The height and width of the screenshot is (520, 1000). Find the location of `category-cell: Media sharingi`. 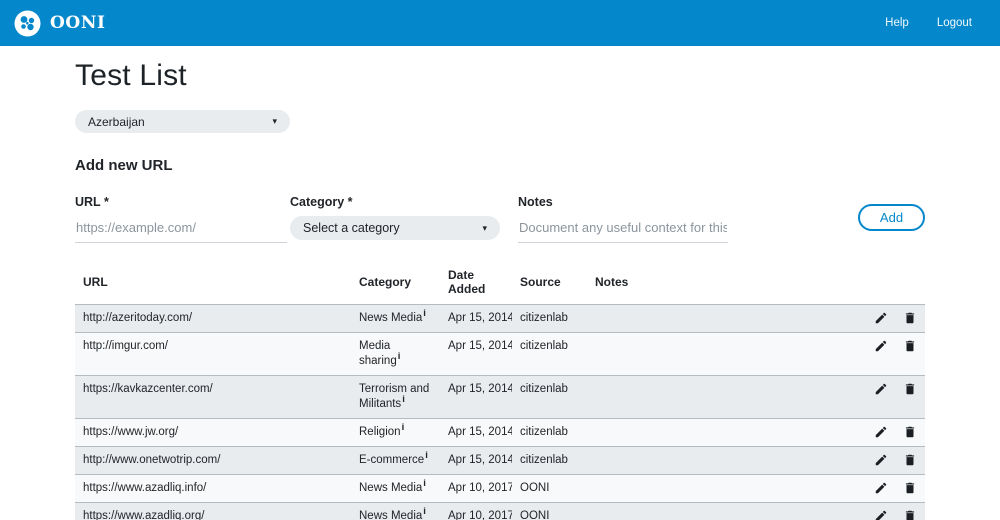

category-cell: Media sharingi is located at coordinates (395, 353).